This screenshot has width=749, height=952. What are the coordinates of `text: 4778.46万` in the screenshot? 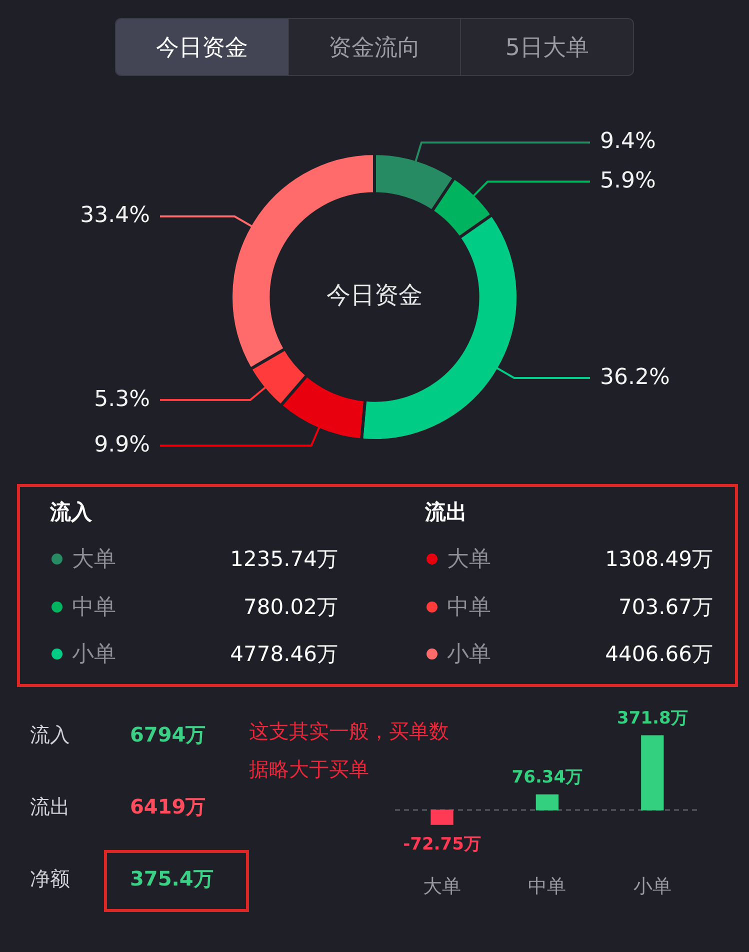 It's located at (284, 654).